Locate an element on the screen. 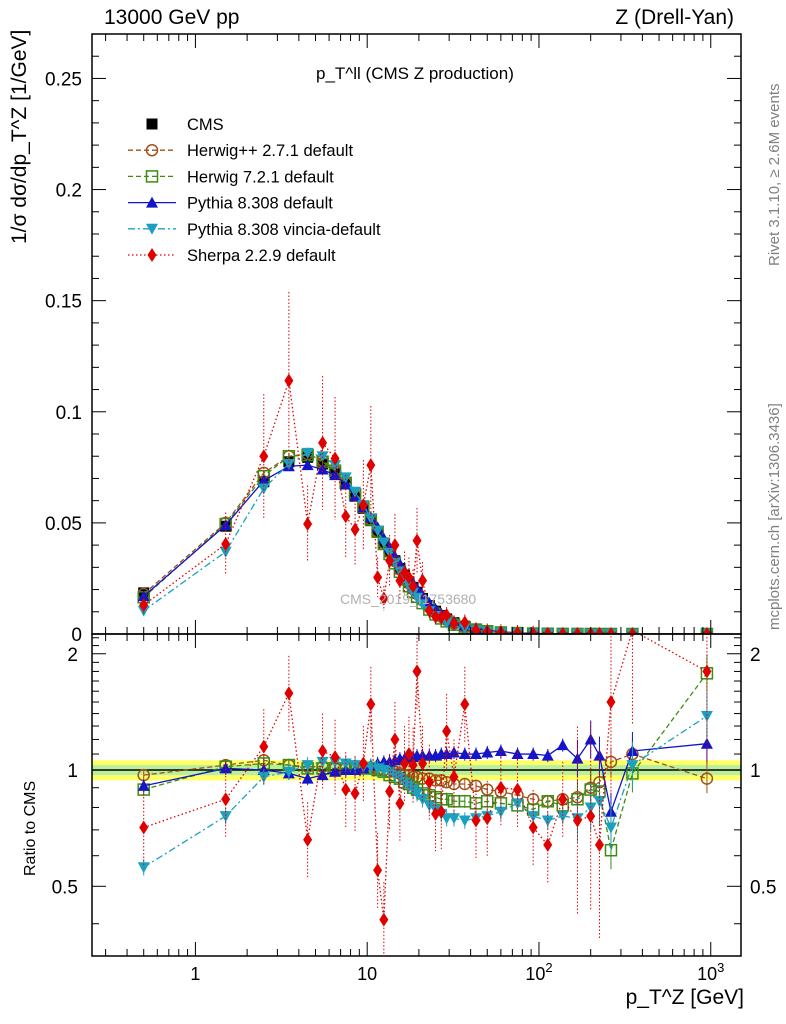 Image resolution: width=786 pixels, height=1024 pixels. legend-item-herwig-7-2-1-default: Herwig 7.2.1 default is located at coordinates (231, 177).